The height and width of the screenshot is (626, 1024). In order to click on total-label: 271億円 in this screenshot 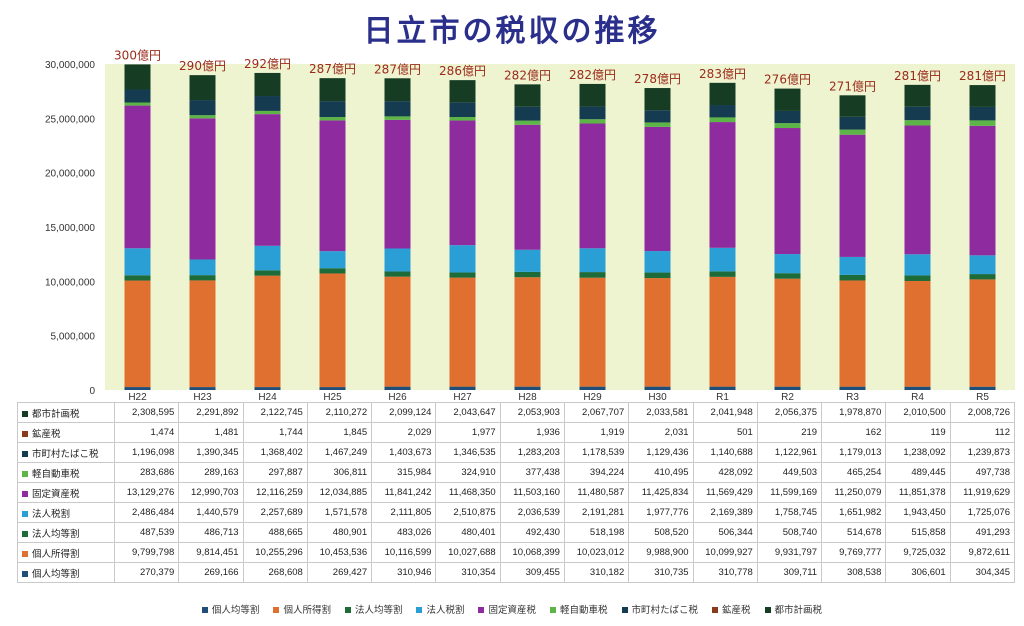, I will do `click(852, 86)`.